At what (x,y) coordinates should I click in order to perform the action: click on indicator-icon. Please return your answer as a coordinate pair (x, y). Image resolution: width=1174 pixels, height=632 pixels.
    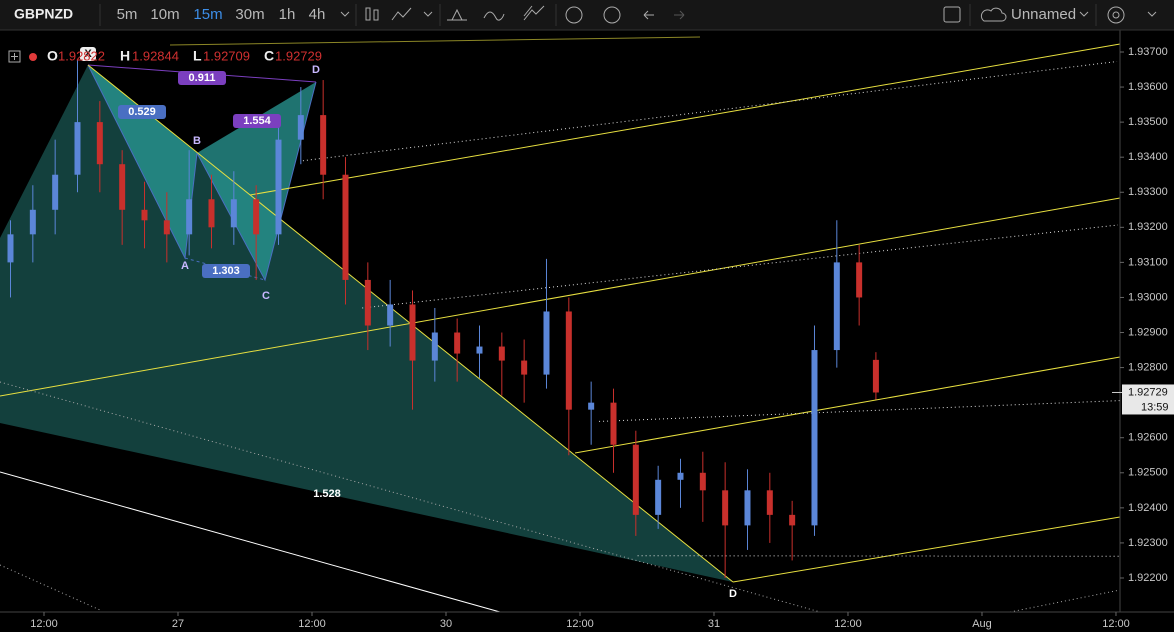
    Looking at the image, I should click on (457, 14).